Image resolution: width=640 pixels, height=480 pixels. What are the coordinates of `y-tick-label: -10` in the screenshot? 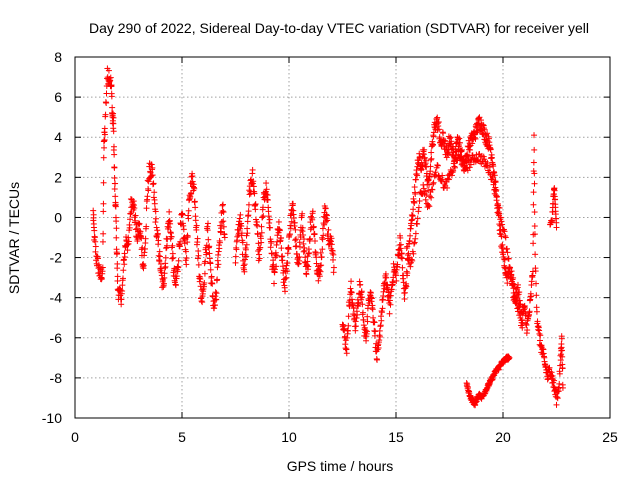 It's located at (52, 418).